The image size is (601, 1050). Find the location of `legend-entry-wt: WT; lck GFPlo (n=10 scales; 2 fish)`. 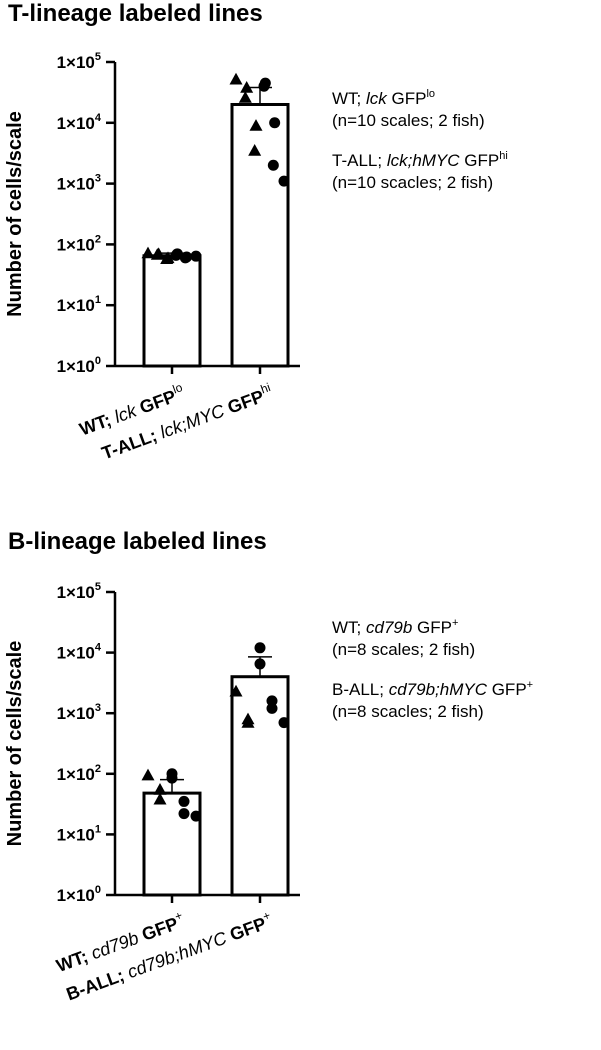

legend-entry-wt: WT; lck GFPlo (n=10 scales; 2 fish) is located at coordinates (420, 110).